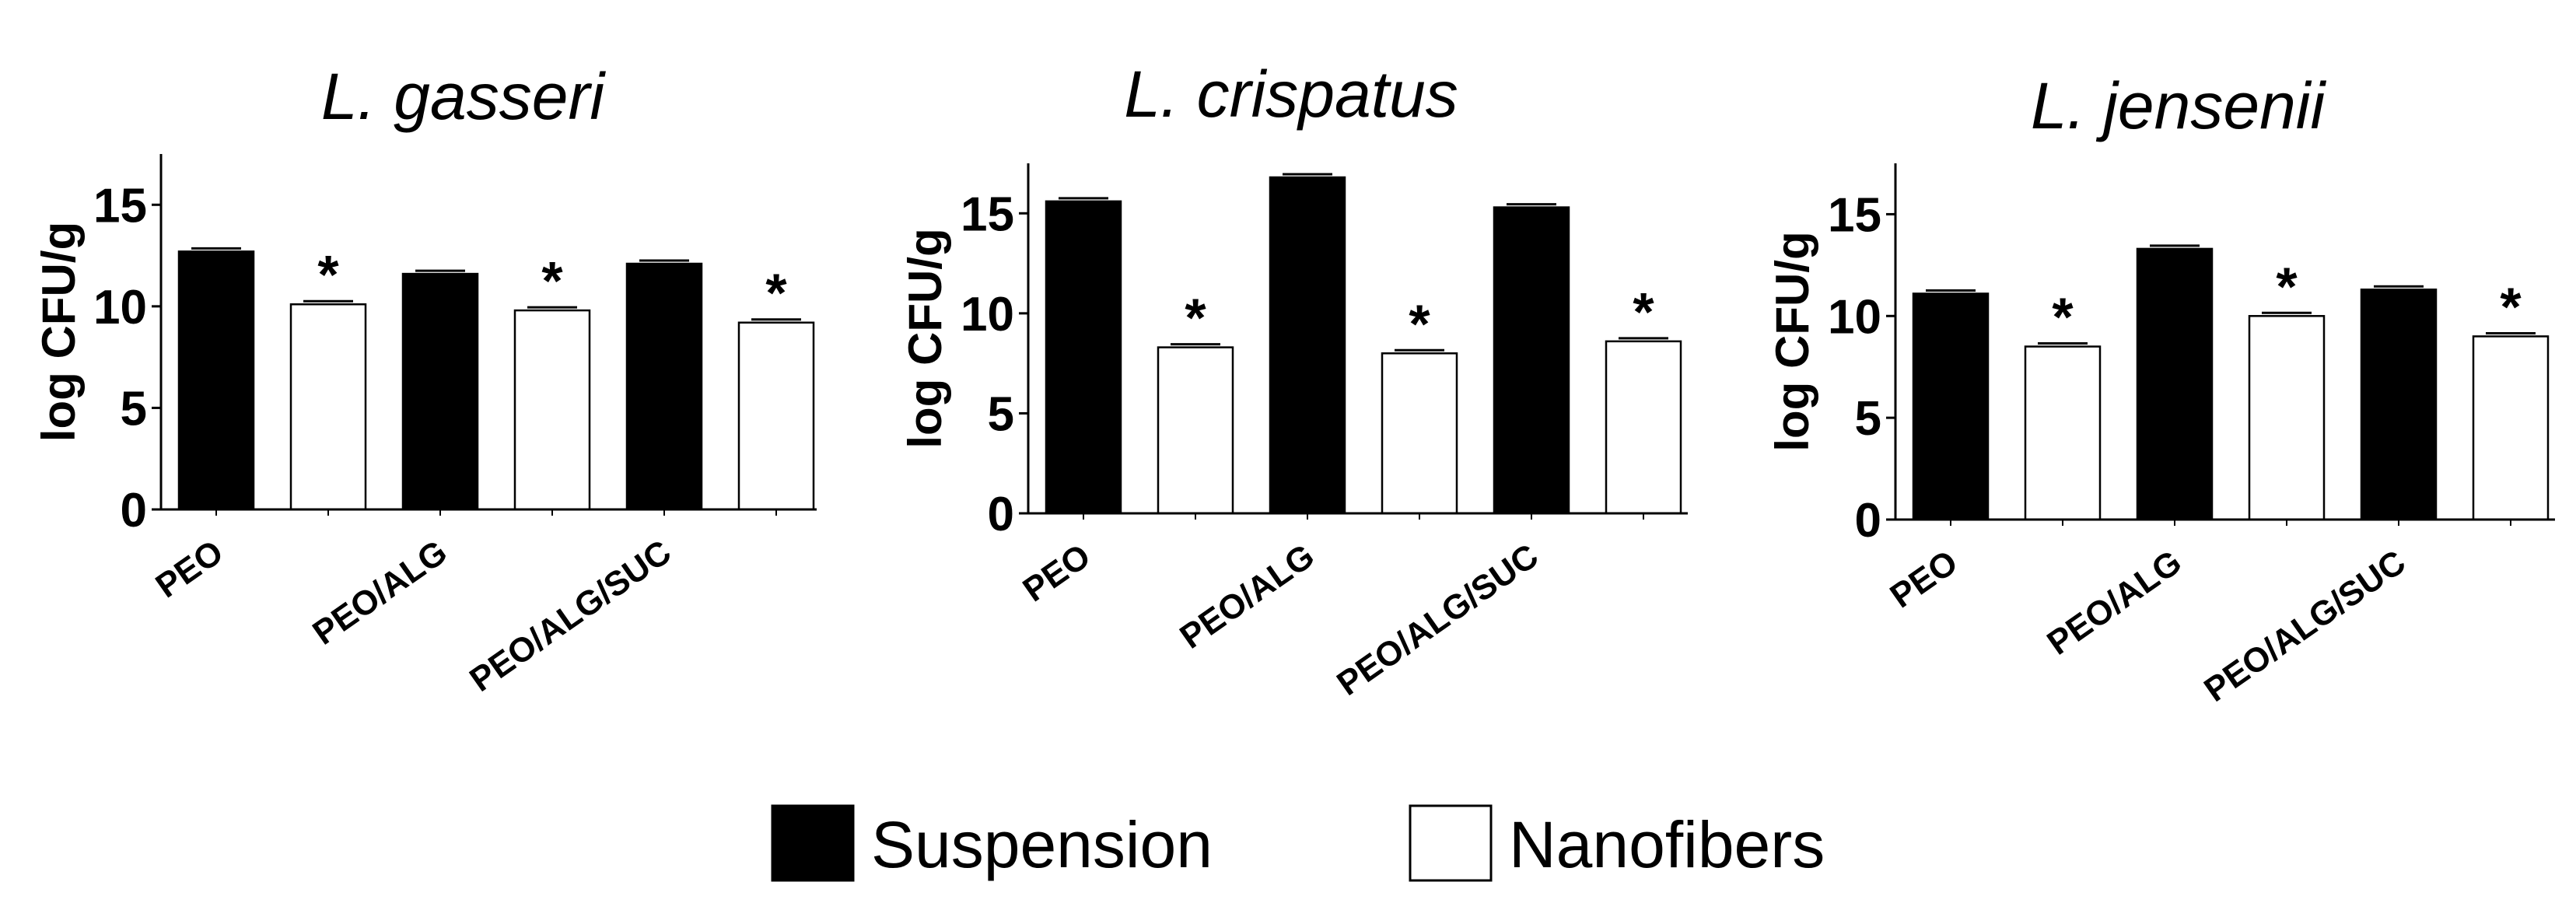 Image resolution: width=2576 pixels, height=903 pixels. What do you see at coordinates (813, 843) in the screenshot?
I see `legend-swatch-suspension` at bounding box center [813, 843].